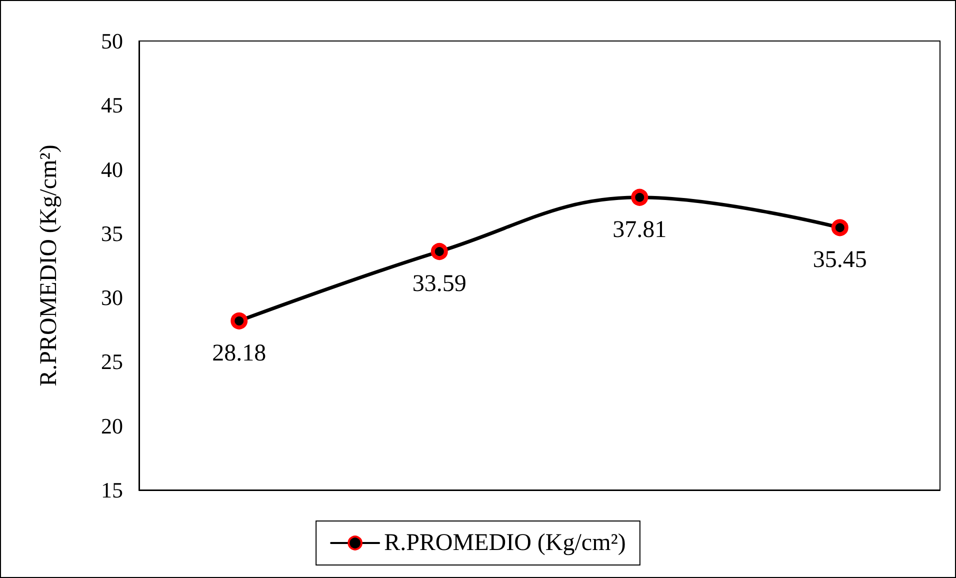  Describe the element at coordinates (112, 41) in the screenshot. I see `y-tick-label: 50` at that location.